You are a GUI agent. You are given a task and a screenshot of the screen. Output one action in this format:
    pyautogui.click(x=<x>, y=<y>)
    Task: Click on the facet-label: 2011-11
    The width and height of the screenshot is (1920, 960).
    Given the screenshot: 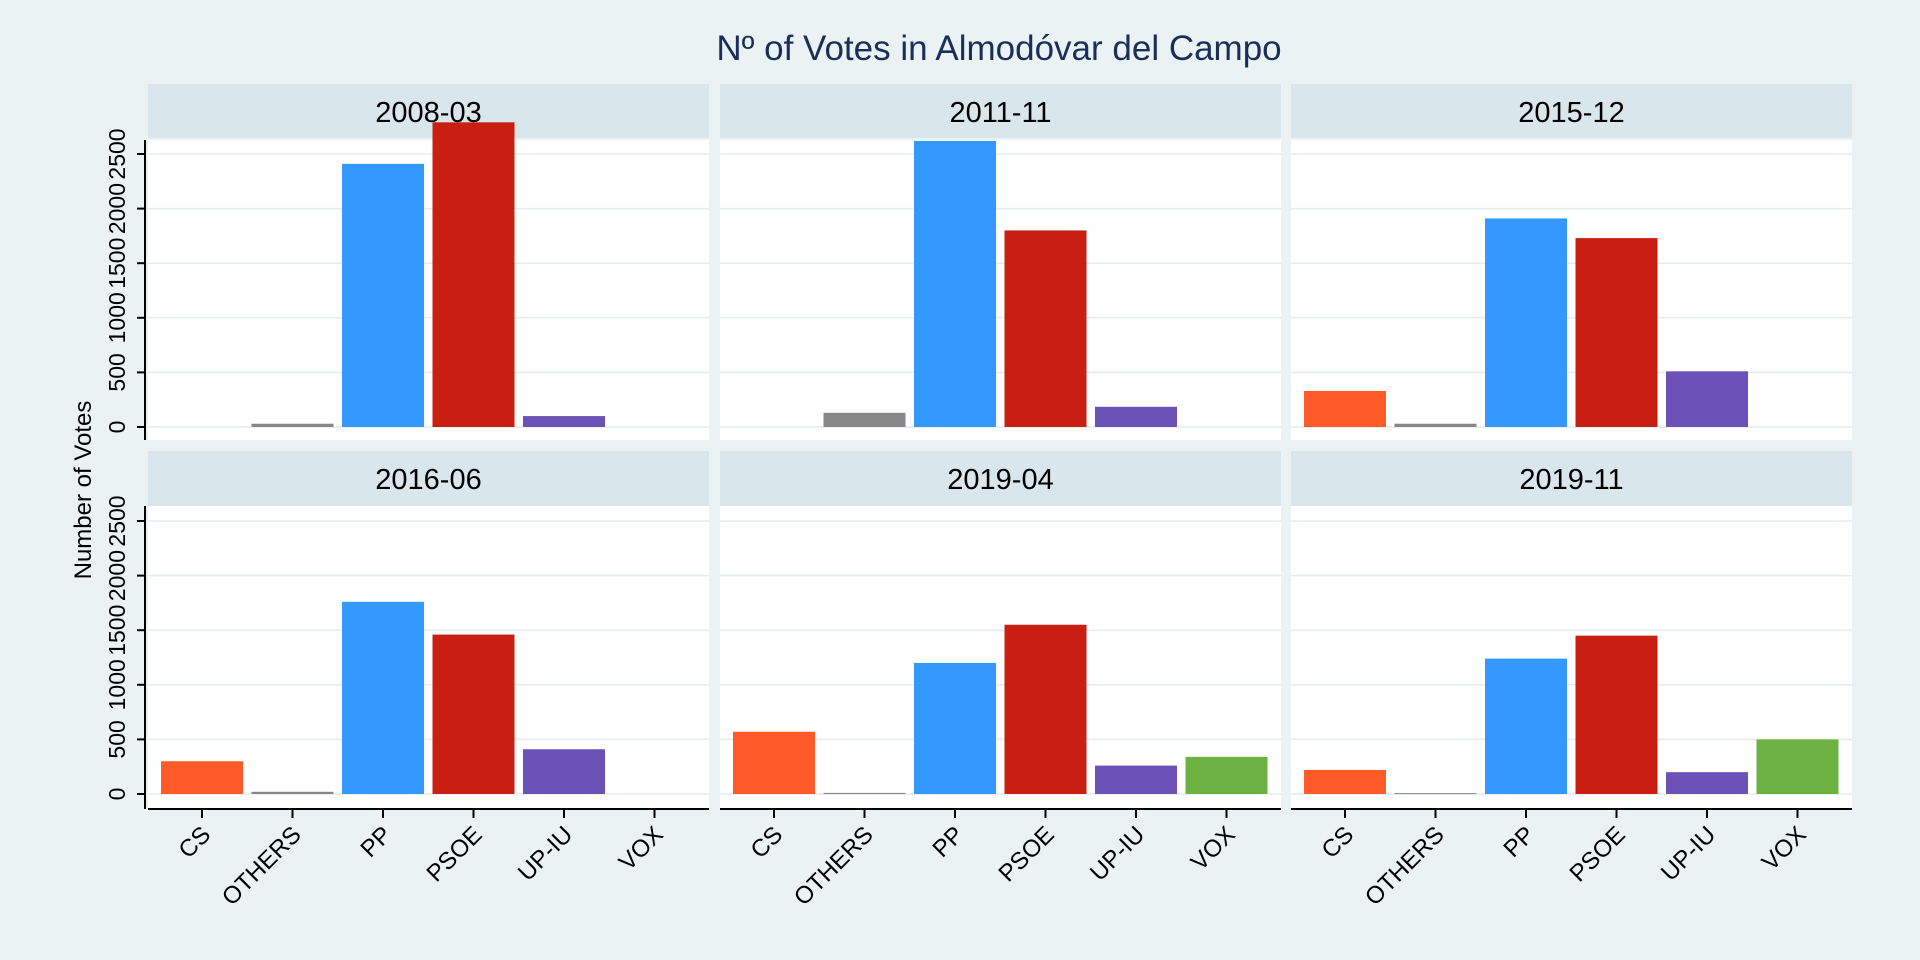 What is the action you would take?
    pyautogui.click(x=1000, y=113)
    